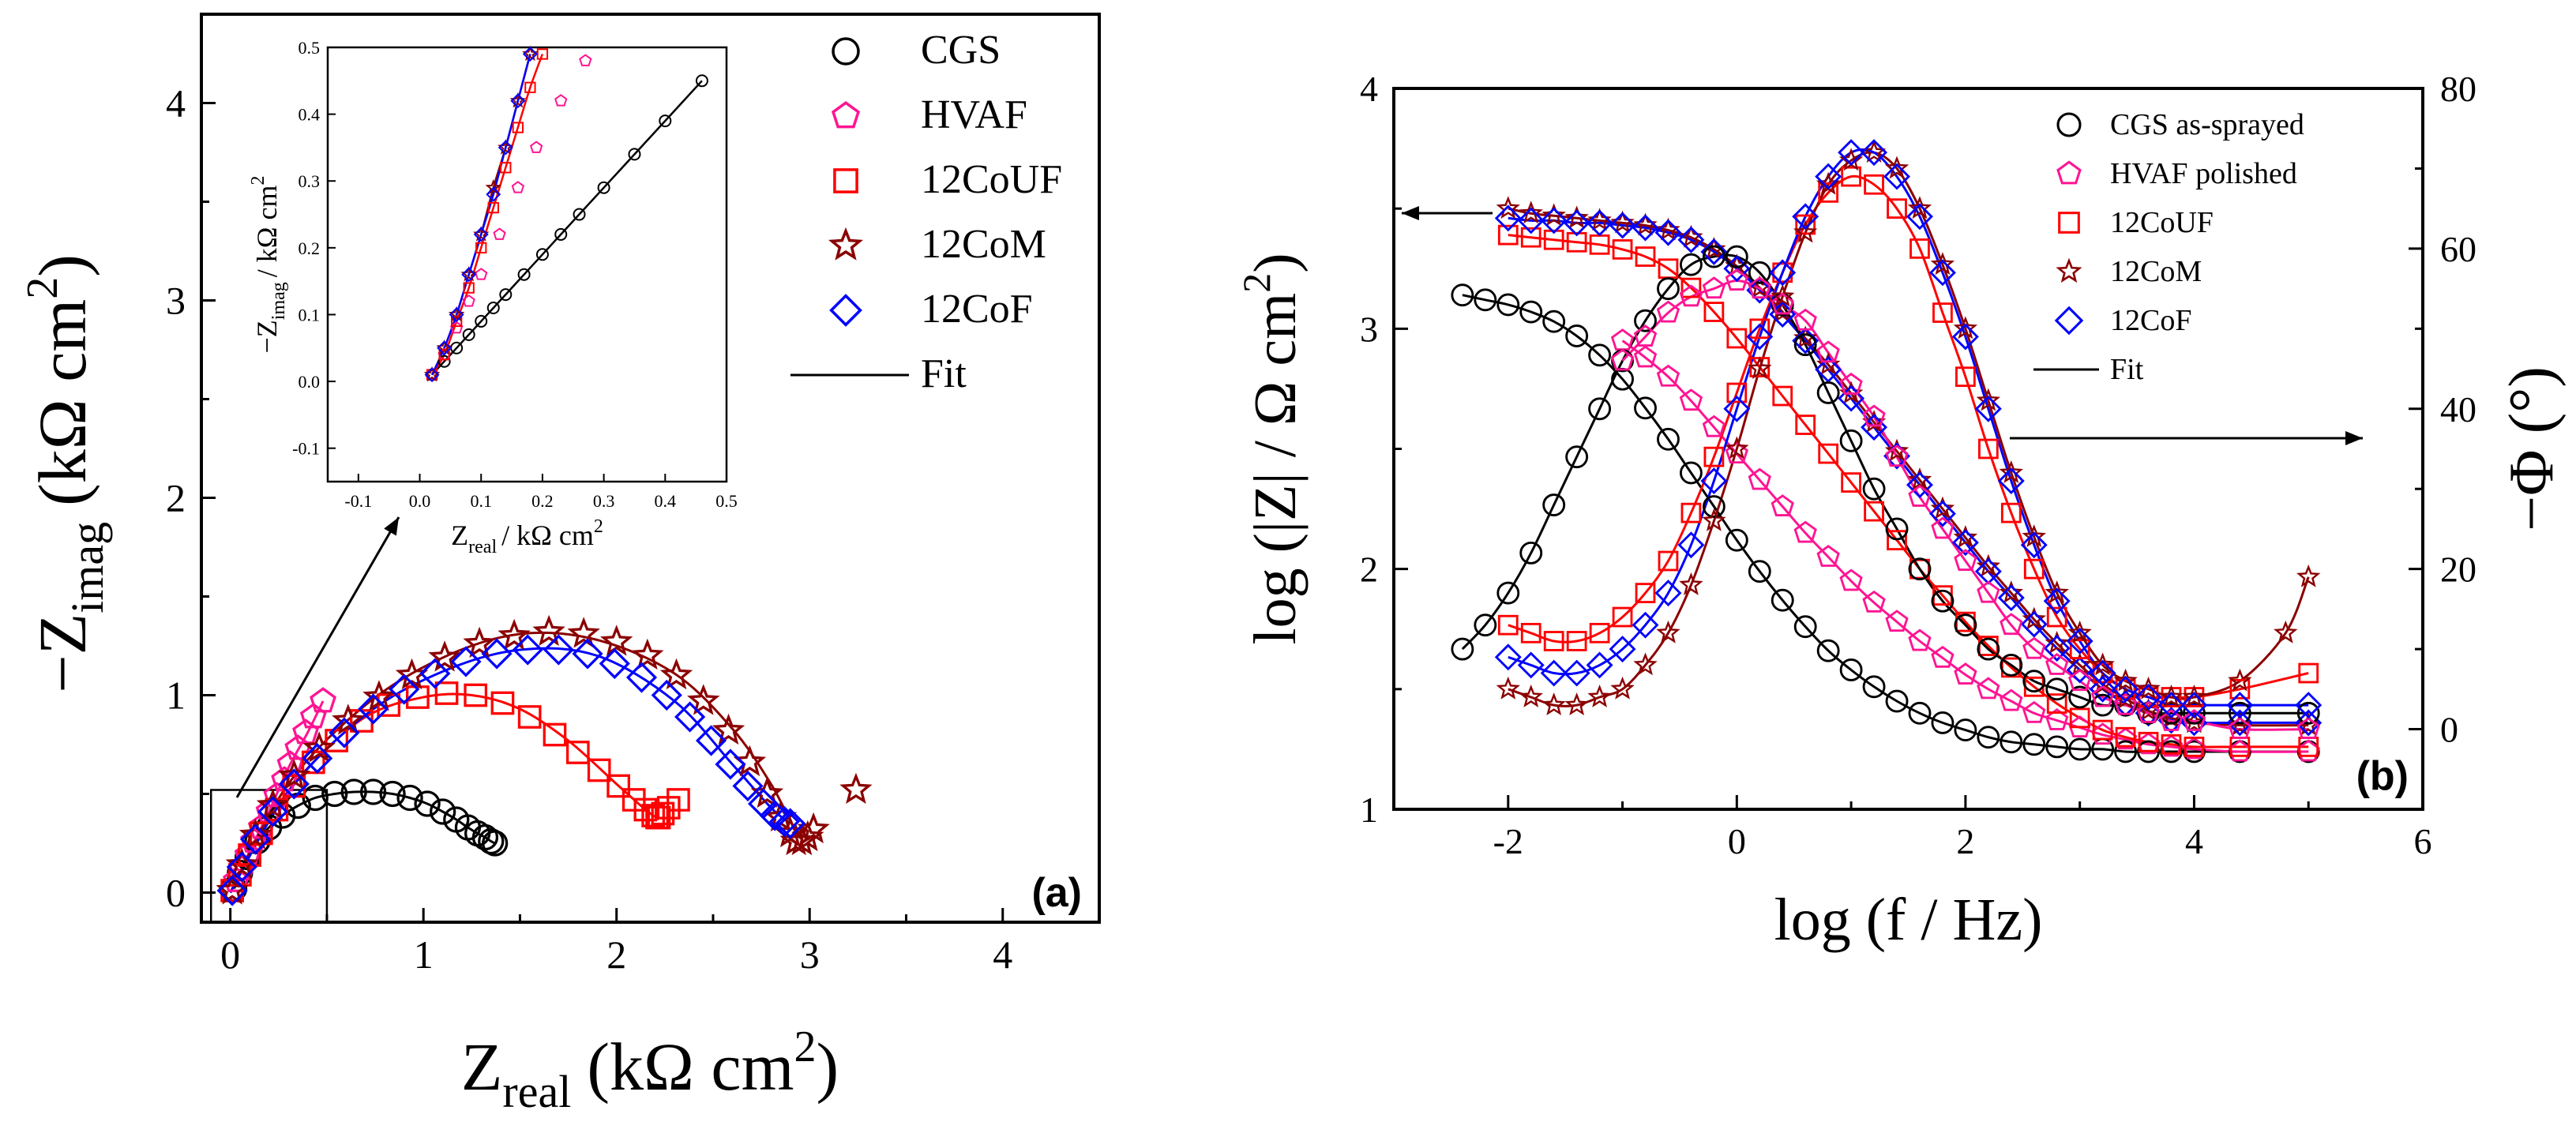 The width and height of the screenshot is (2576, 1133). Describe the element at coordinates (690, 1067) in the screenshot. I see `xlabel-unit: (kΩ cm` at that location.